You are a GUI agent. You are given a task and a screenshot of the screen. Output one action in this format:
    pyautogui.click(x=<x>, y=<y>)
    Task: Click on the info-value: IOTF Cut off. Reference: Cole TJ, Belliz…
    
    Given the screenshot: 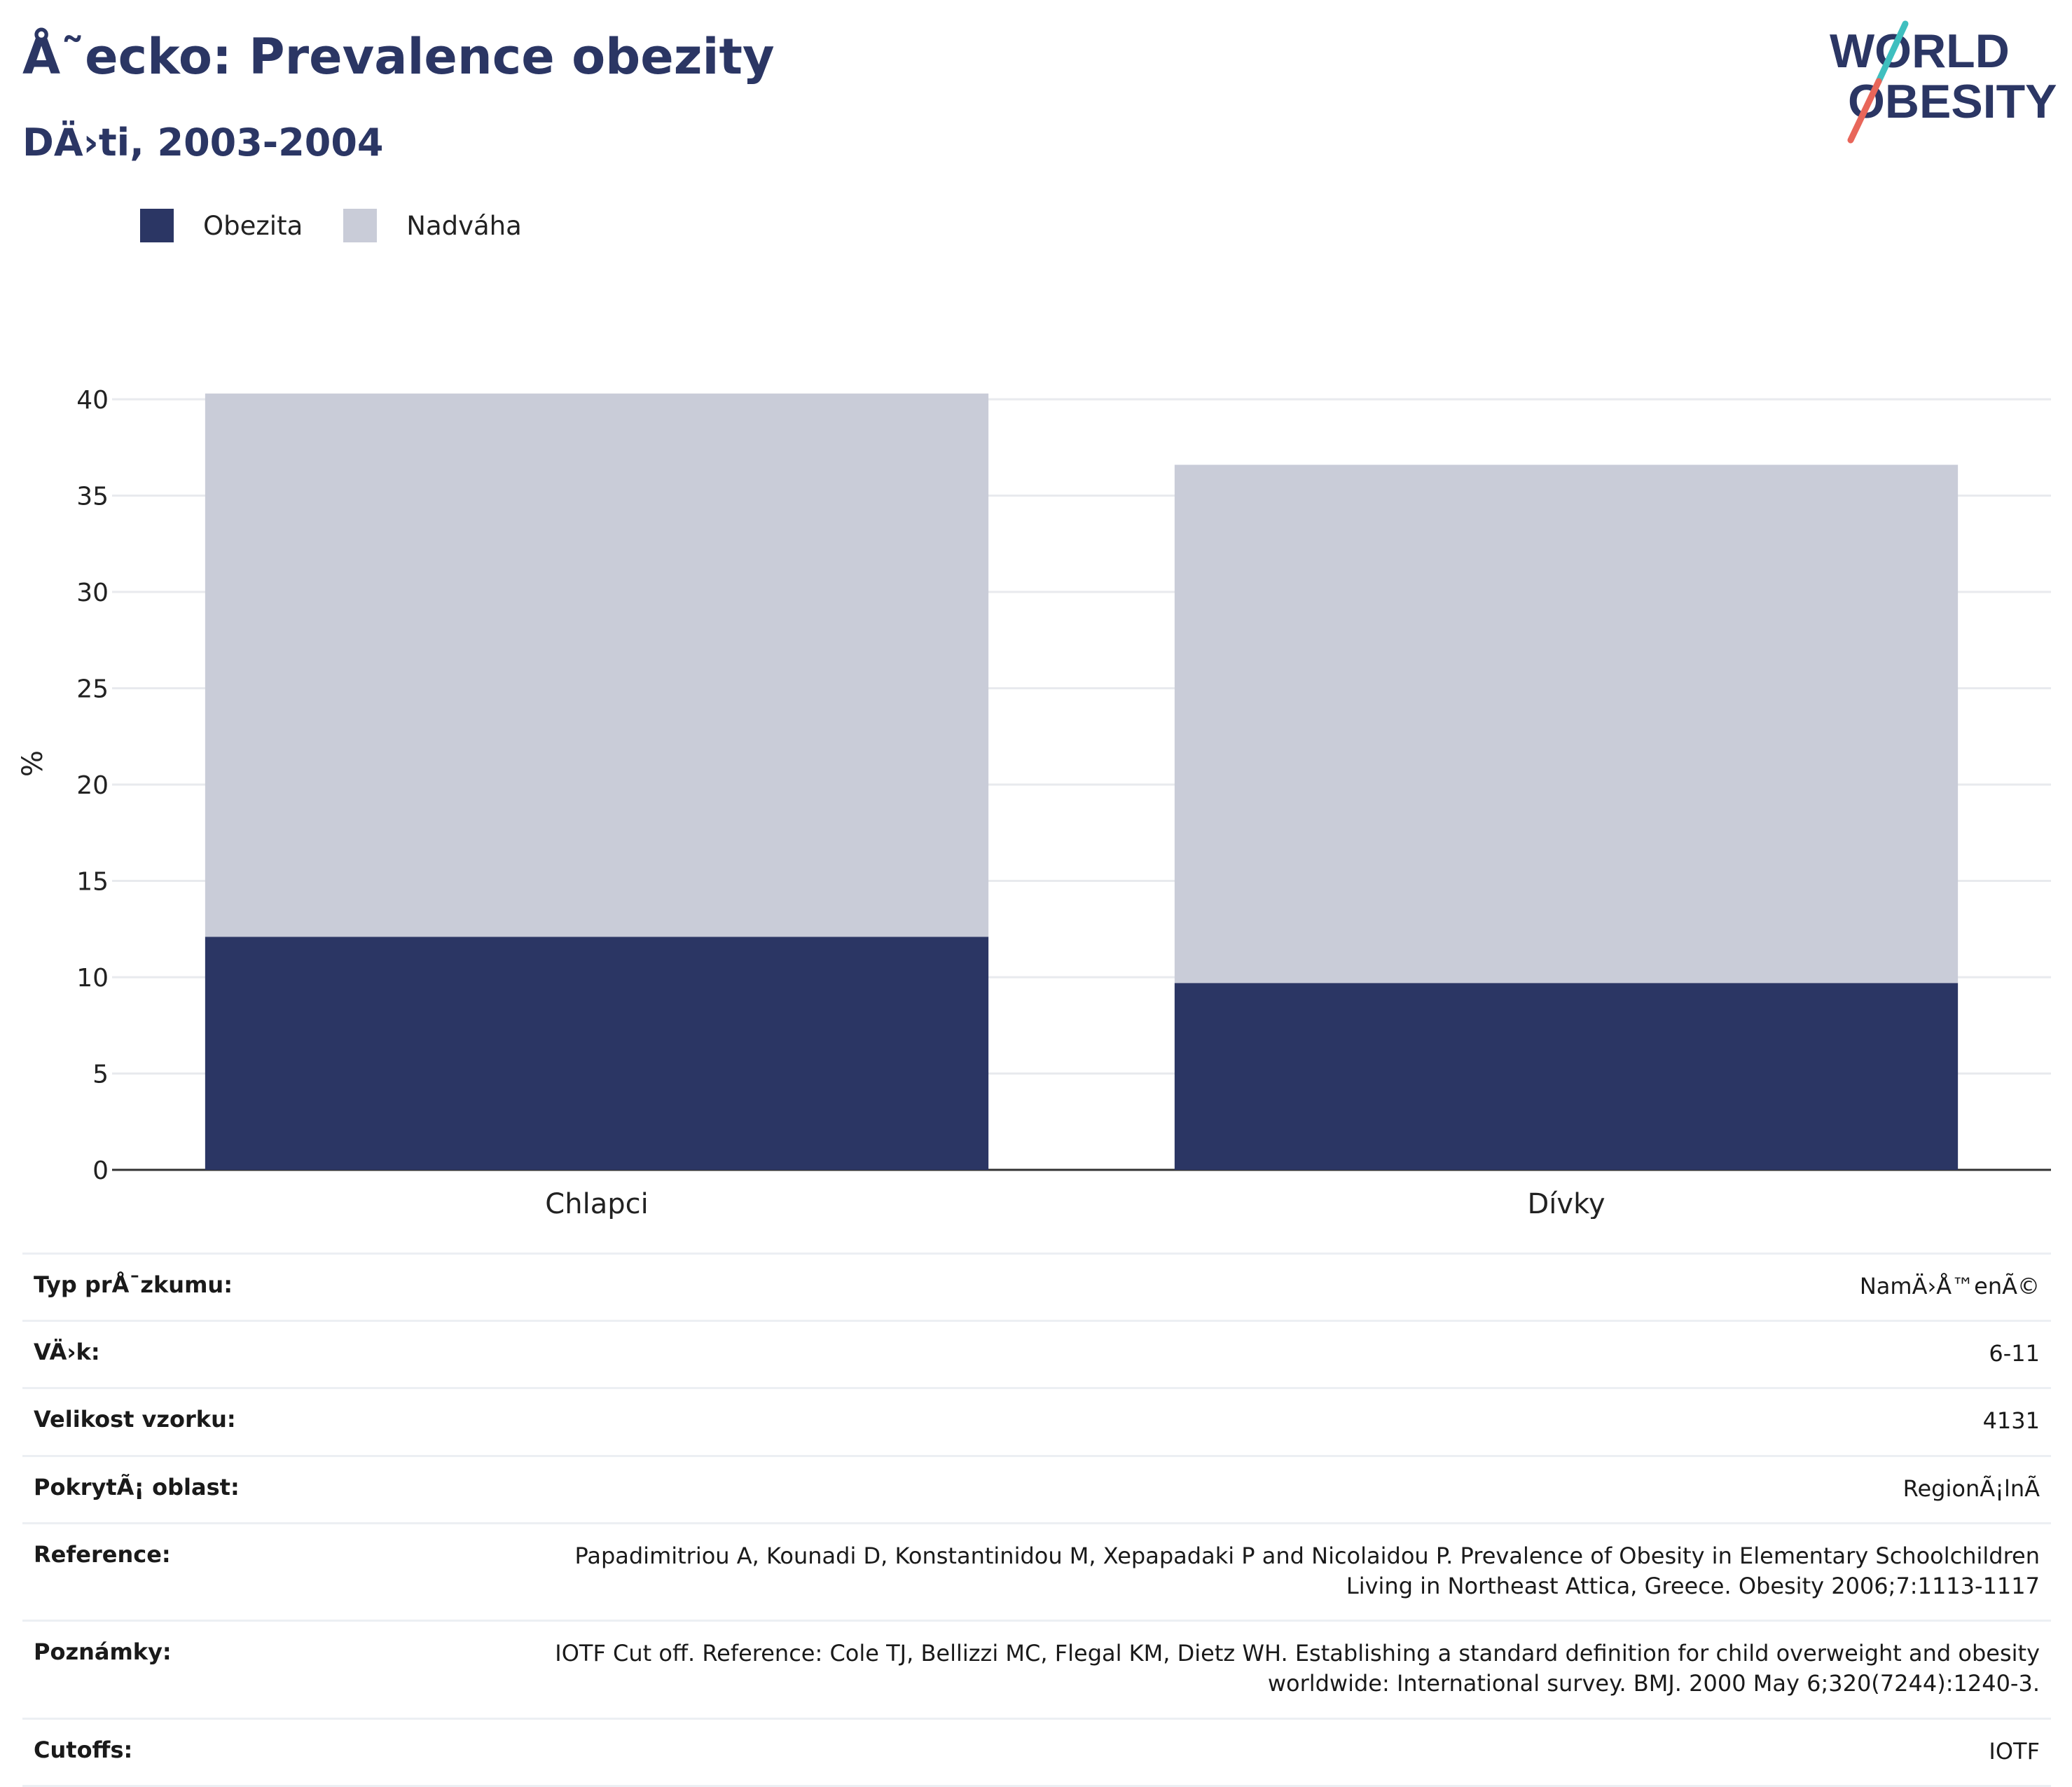 What is the action you would take?
    pyautogui.click(x=1293, y=1669)
    